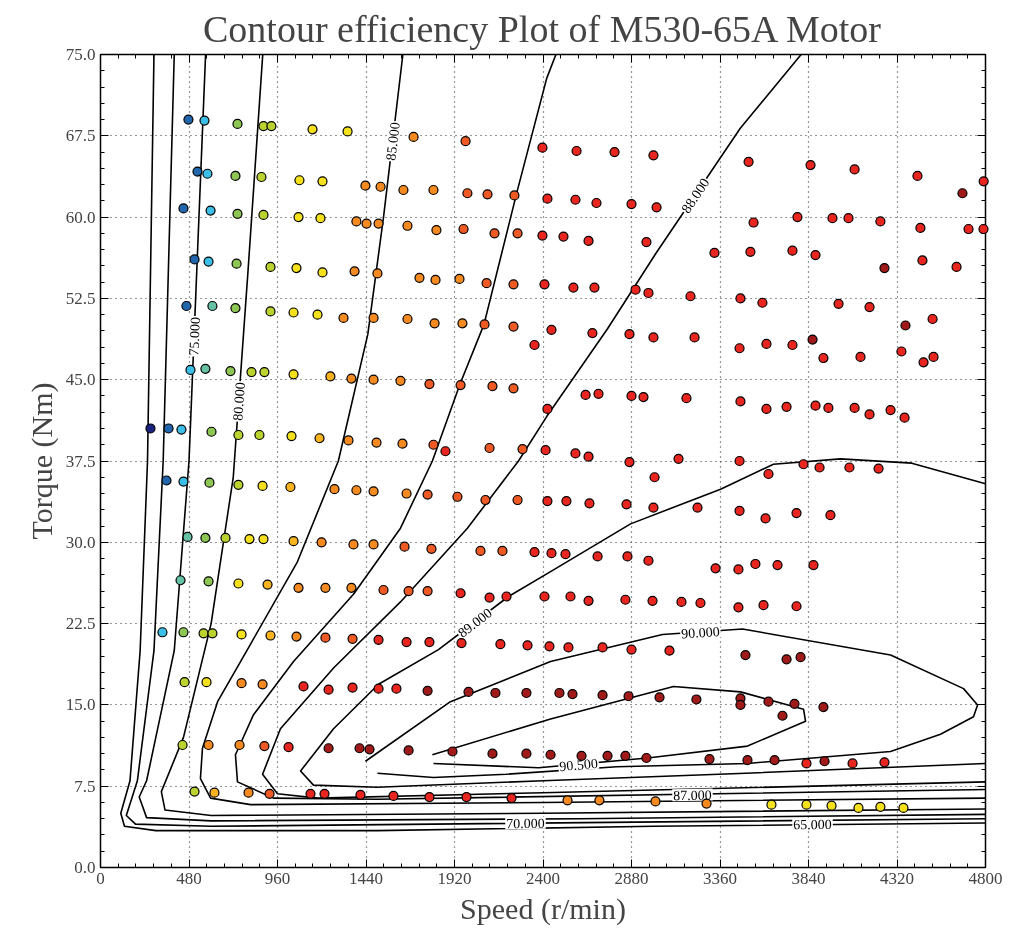 Image resolution: width=1011 pixels, height=947 pixels. I want to click on y-tick-label: 67.5, so click(80, 136).